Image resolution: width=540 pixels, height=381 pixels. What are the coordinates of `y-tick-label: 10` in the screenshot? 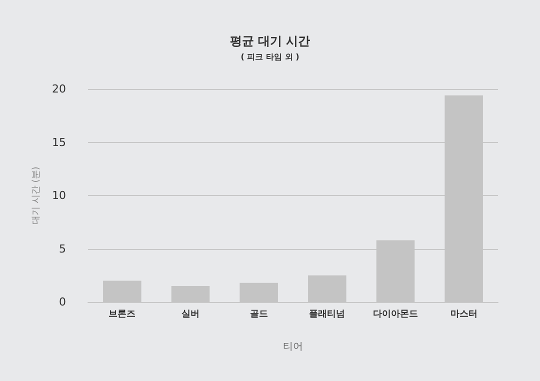 It's located at (59, 195).